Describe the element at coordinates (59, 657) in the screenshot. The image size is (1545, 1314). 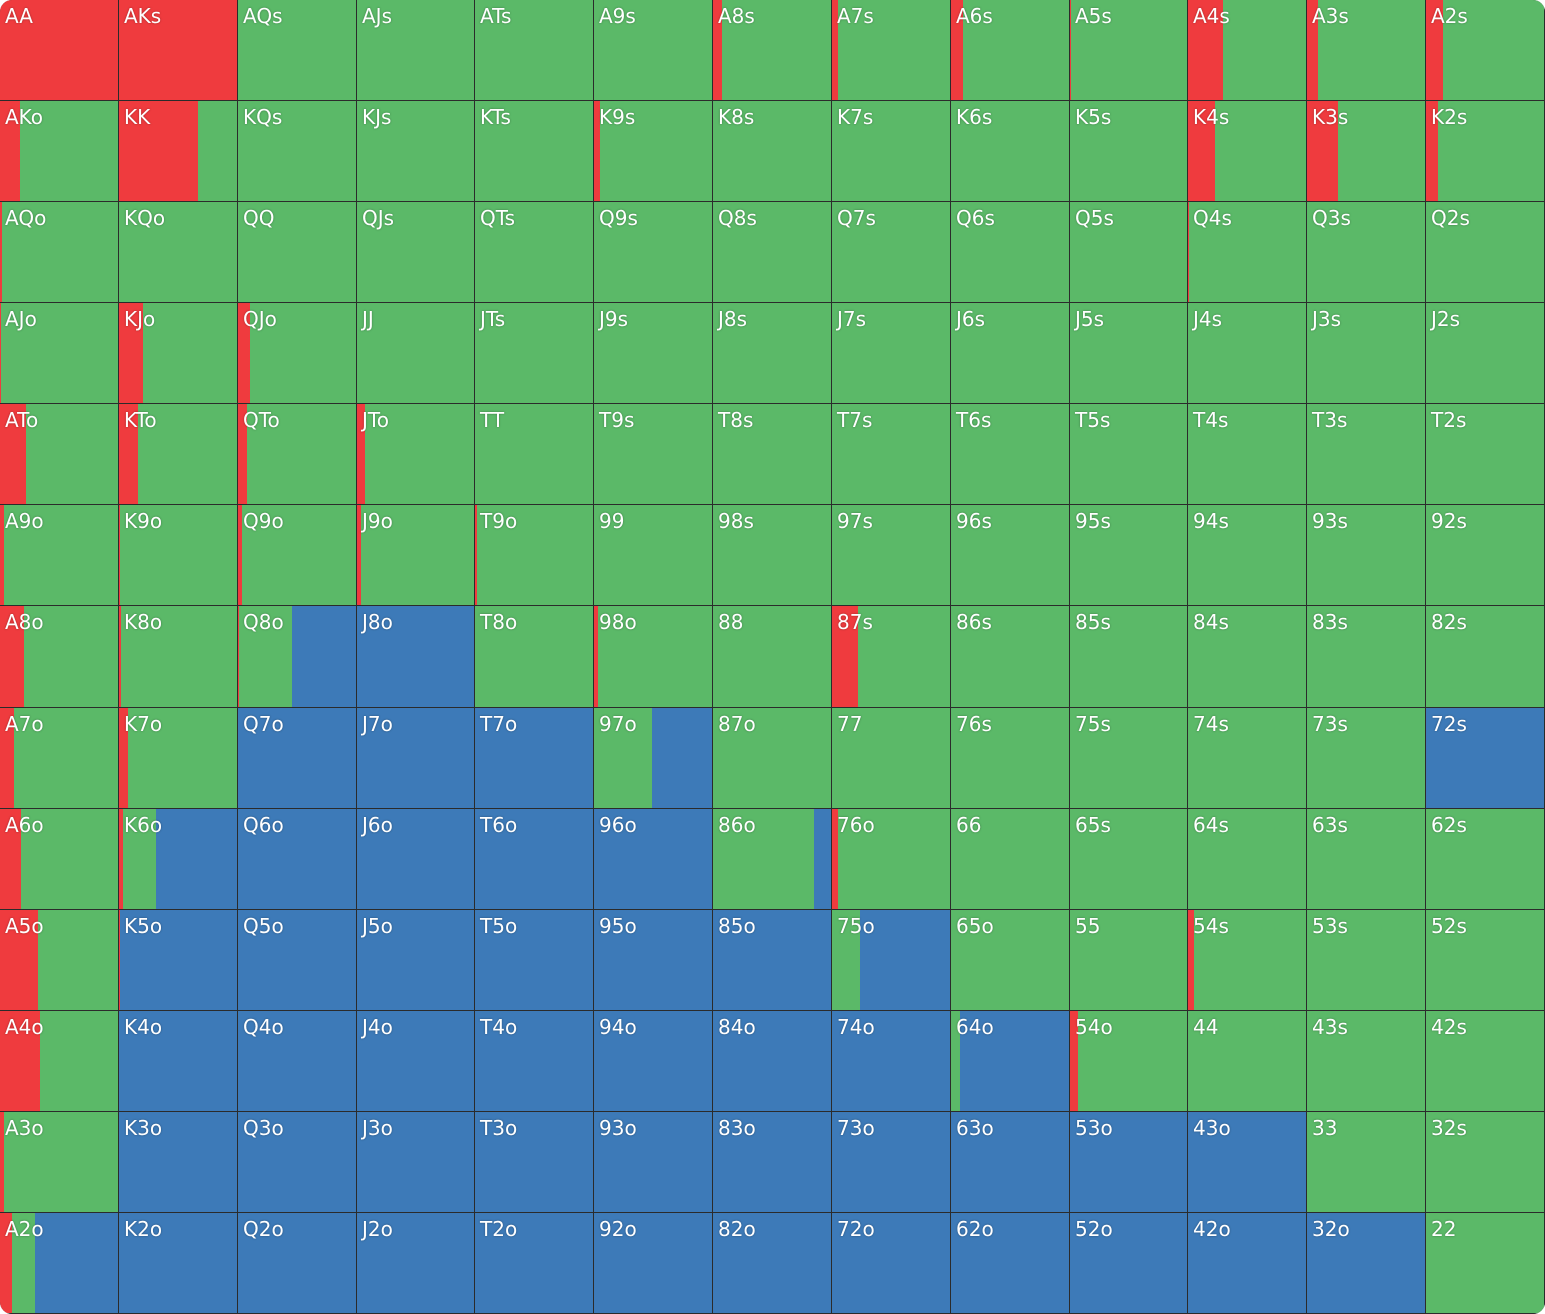
I see `hand-cell: A8o` at that location.